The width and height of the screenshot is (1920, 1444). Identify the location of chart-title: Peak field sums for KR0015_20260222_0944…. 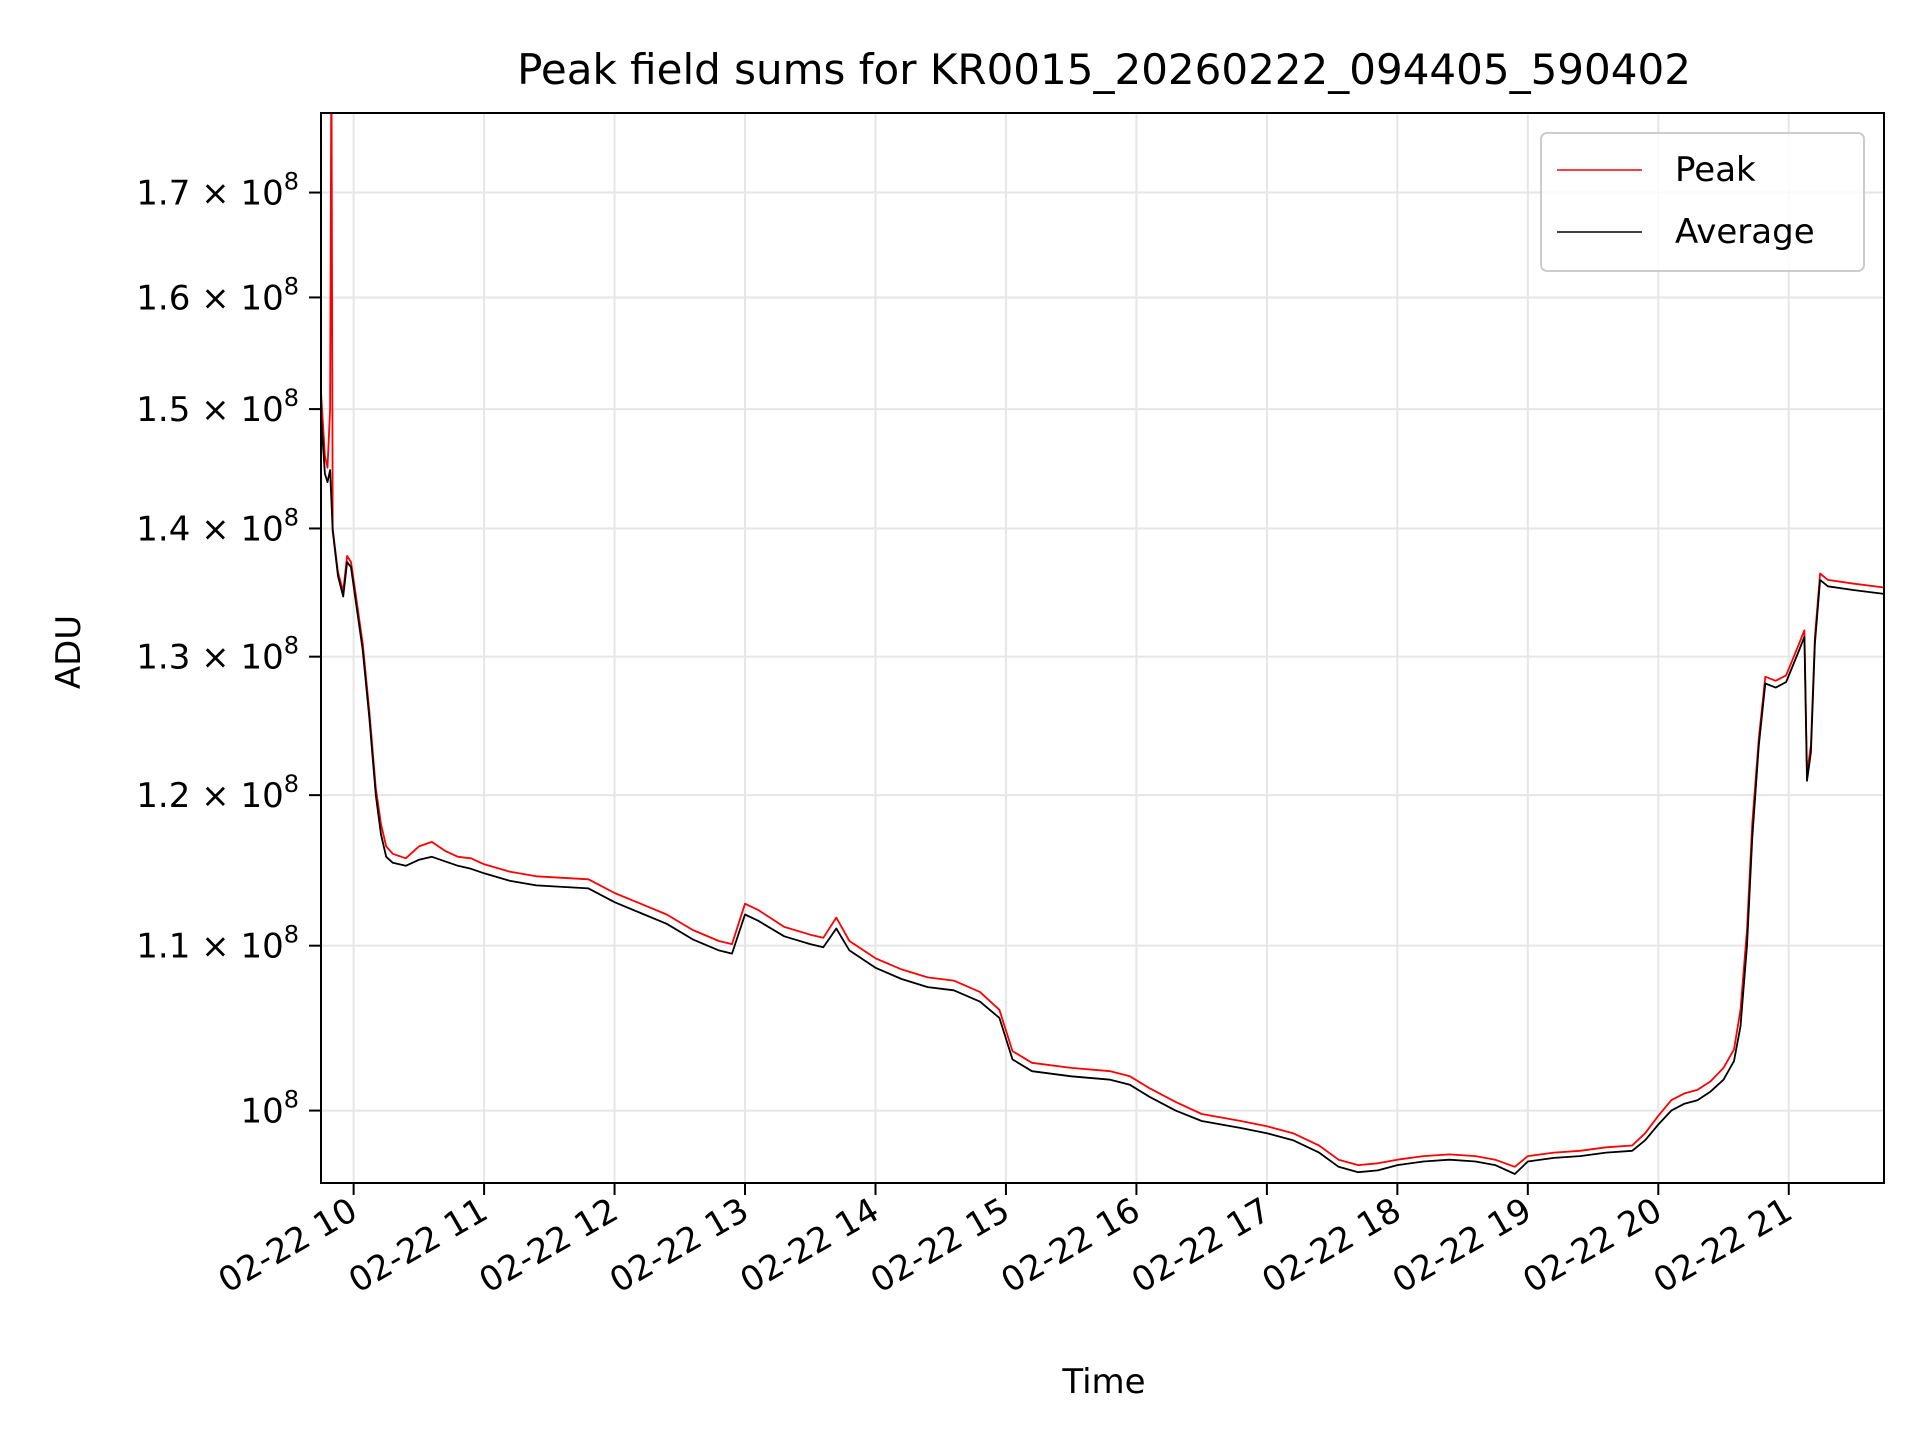
(1104, 69).